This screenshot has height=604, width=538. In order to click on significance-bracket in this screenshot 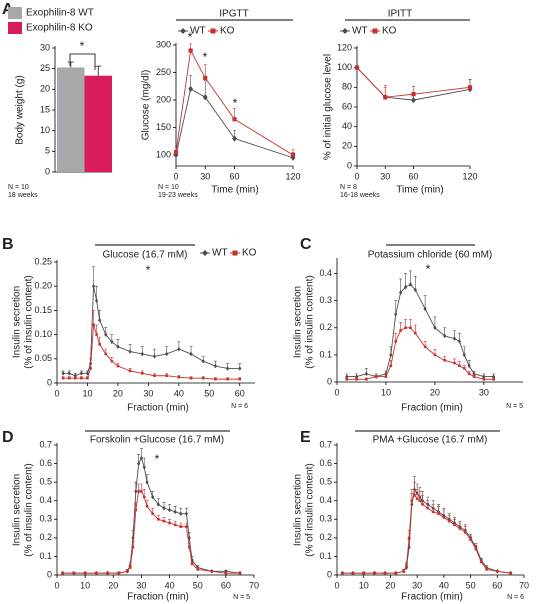, I will do `click(82, 61)`.